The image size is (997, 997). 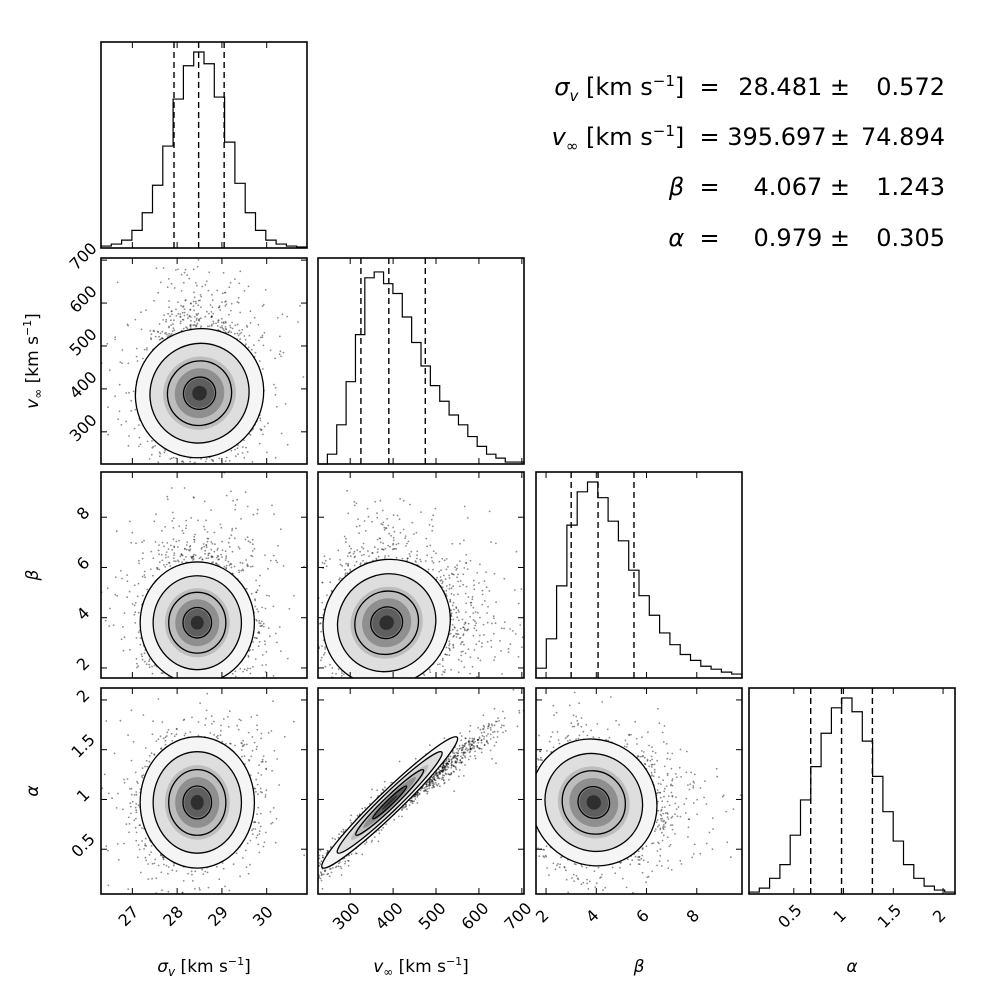 I want to click on panel-frame, so click(x=204, y=361).